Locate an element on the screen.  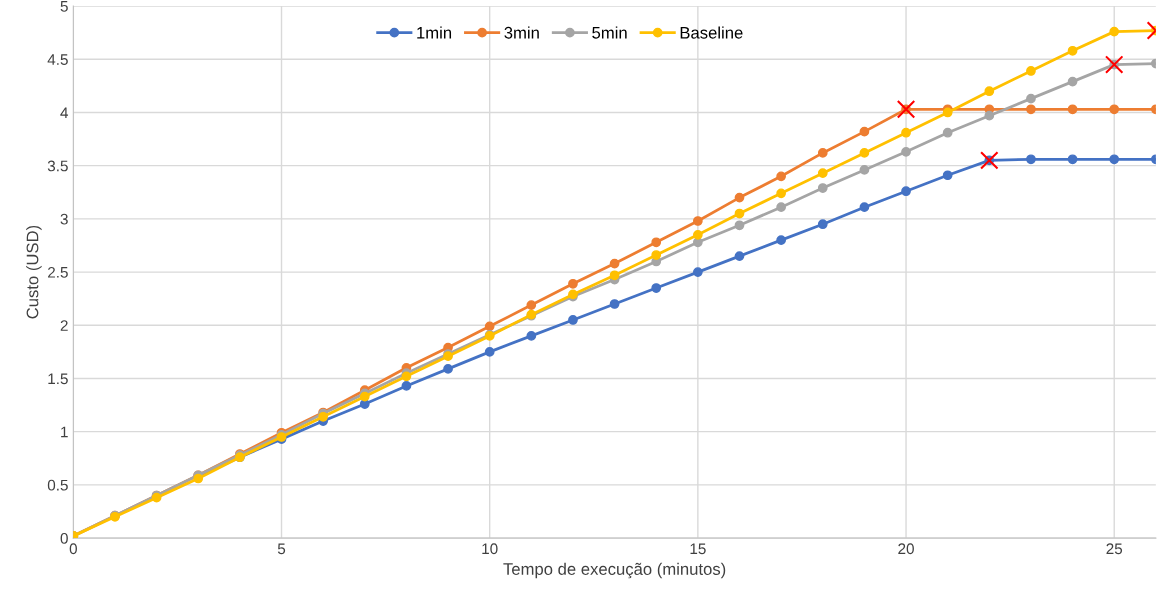
y-tick-label: 1 is located at coordinates (64, 432).